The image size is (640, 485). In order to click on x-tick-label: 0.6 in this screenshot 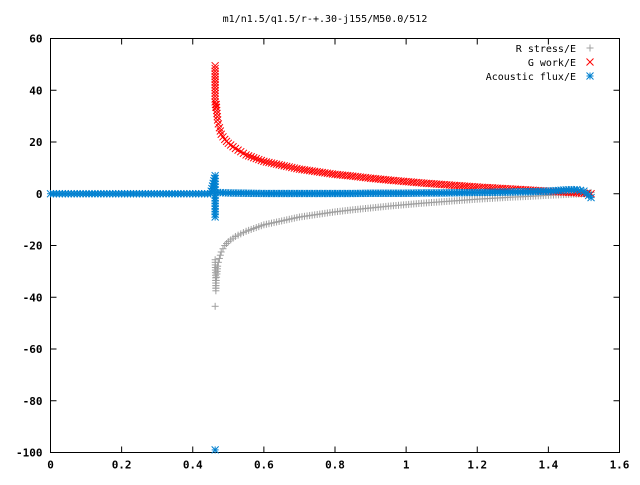, I will do `click(264, 465)`.